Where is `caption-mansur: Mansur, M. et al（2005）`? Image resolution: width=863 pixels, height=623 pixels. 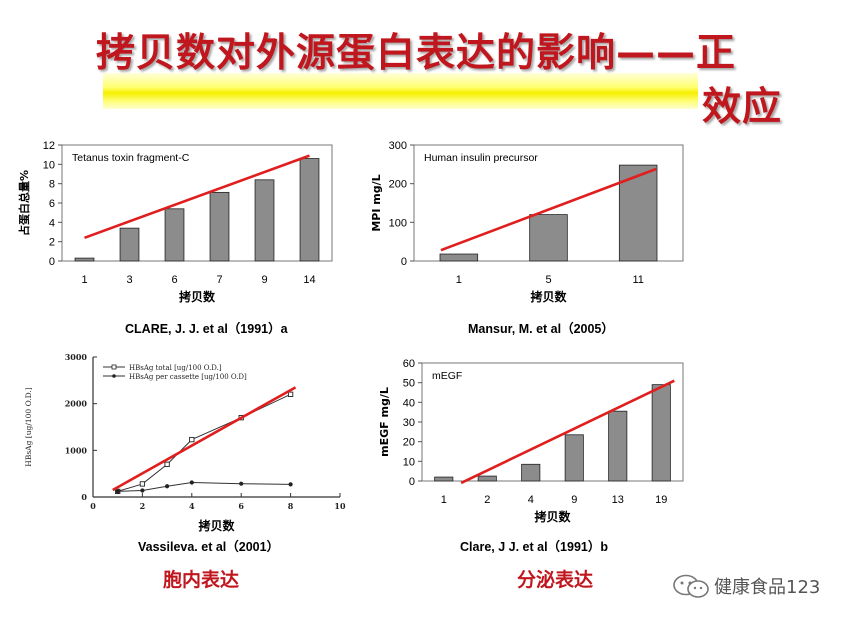 caption-mansur: Mansur, M. et al（2005） is located at coordinates (541, 329).